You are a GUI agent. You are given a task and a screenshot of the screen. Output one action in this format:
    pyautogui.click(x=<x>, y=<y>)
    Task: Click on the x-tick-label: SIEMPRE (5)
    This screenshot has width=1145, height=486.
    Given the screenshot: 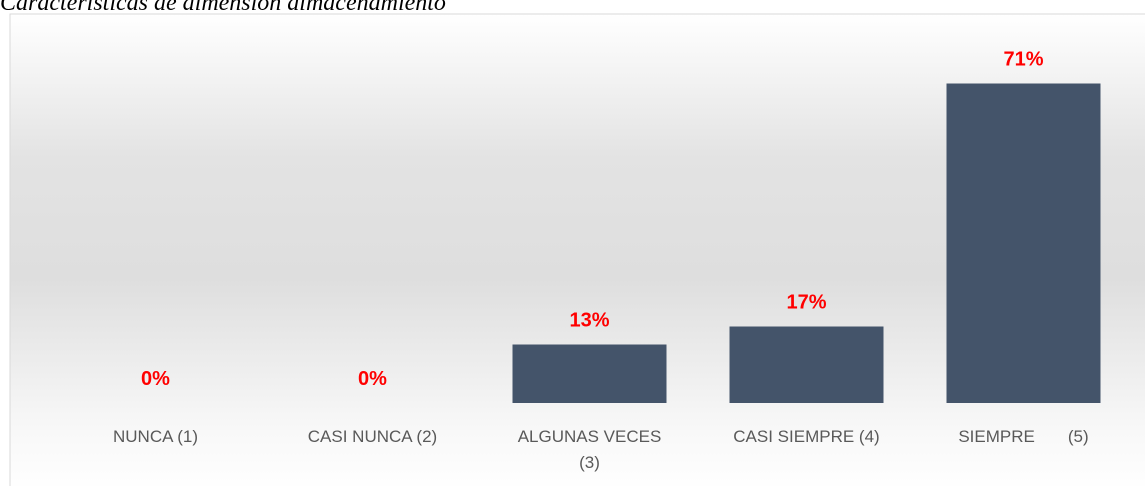 What is the action you would take?
    pyautogui.click(x=1023, y=436)
    